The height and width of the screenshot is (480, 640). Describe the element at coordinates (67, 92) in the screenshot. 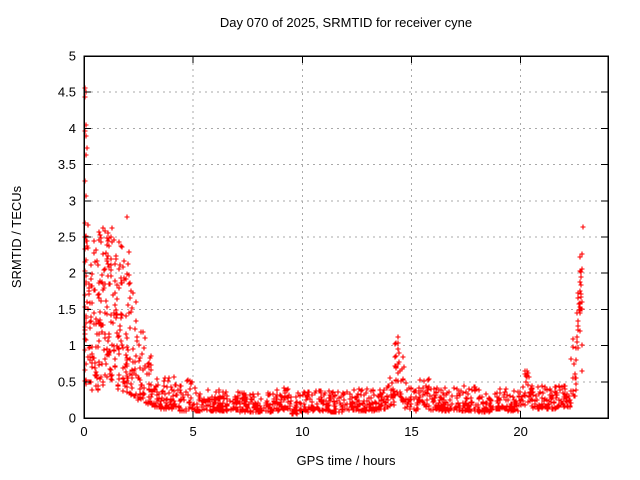

I see `svg-text: 4.5` at that location.